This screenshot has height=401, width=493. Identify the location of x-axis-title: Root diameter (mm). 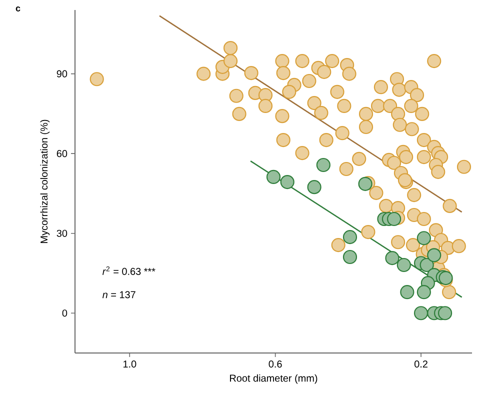
(274, 379).